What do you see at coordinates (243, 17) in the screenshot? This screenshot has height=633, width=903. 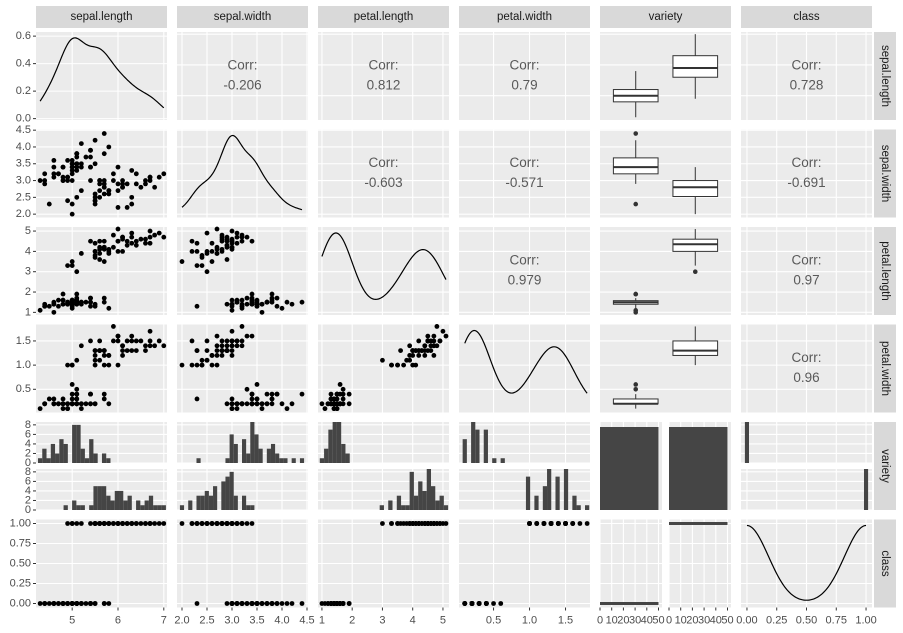 I see `column-strip-label: sepal.width` at bounding box center [243, 17].